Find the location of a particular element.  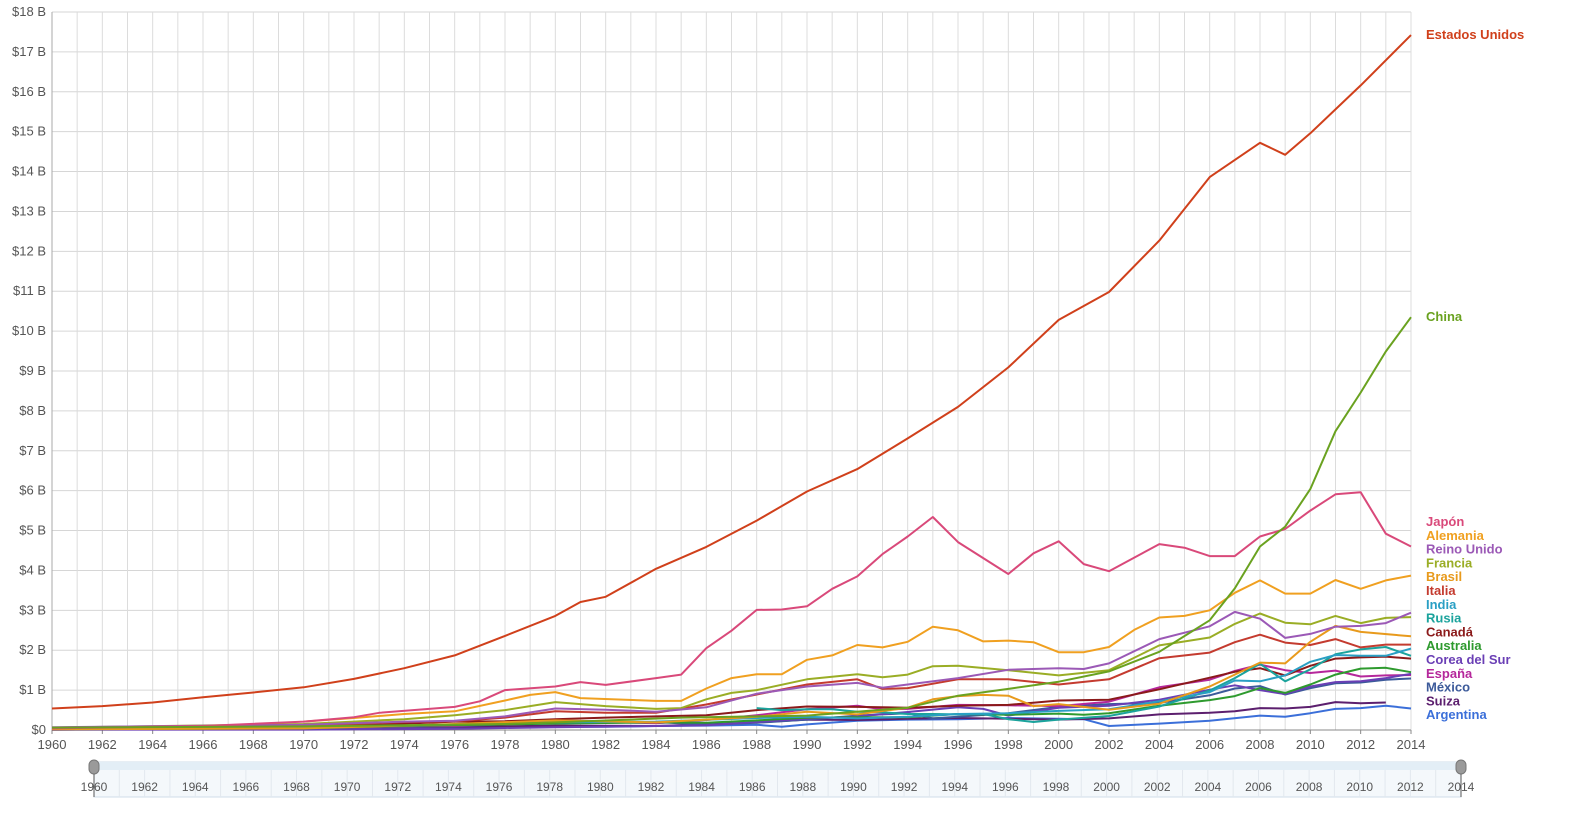

slider-tick-label: 1984 is located at coordinates (701, 787).